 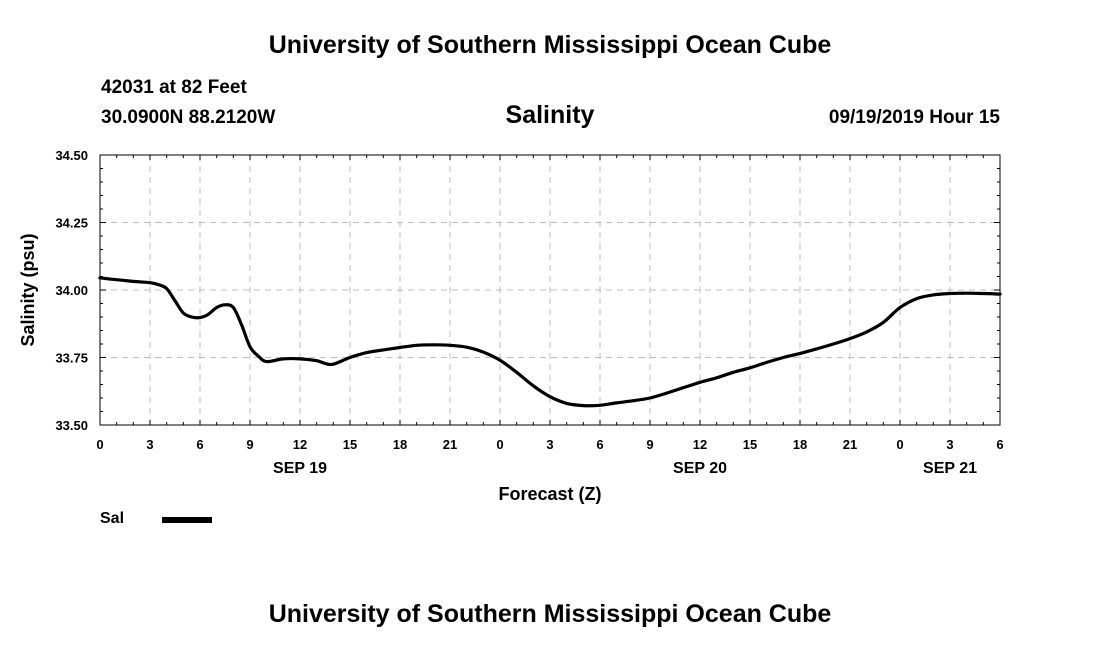 What do you see at coordinates (950, 468) in the screenshot?
I see `date-label: SEP 21` at bounding box center [950, 468].